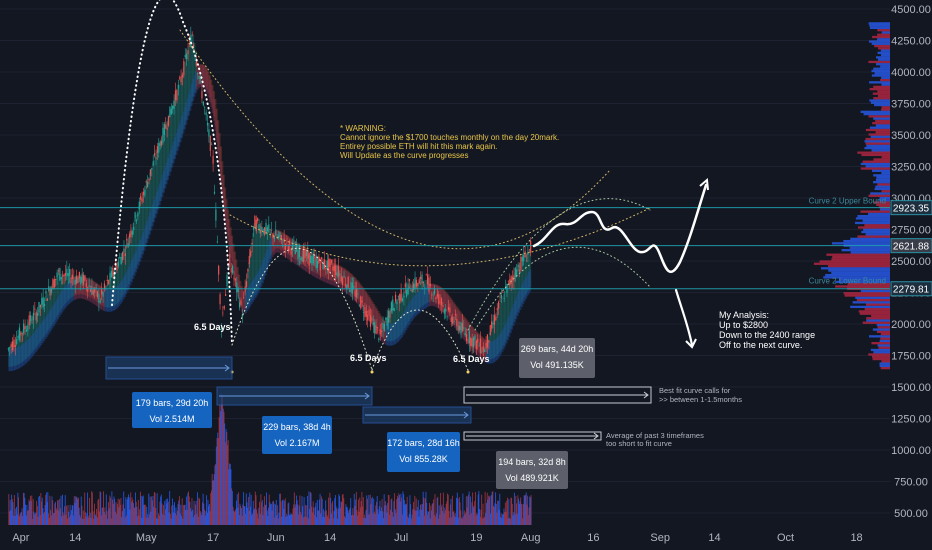  What do you see at coordinates (445, 539) in the screenshot?
I see `time-axis: Apr 14 May 17 Jun 14 Jul 19 Aug 16 Sep 14 Oct 18` at bounding box center [445, 539].